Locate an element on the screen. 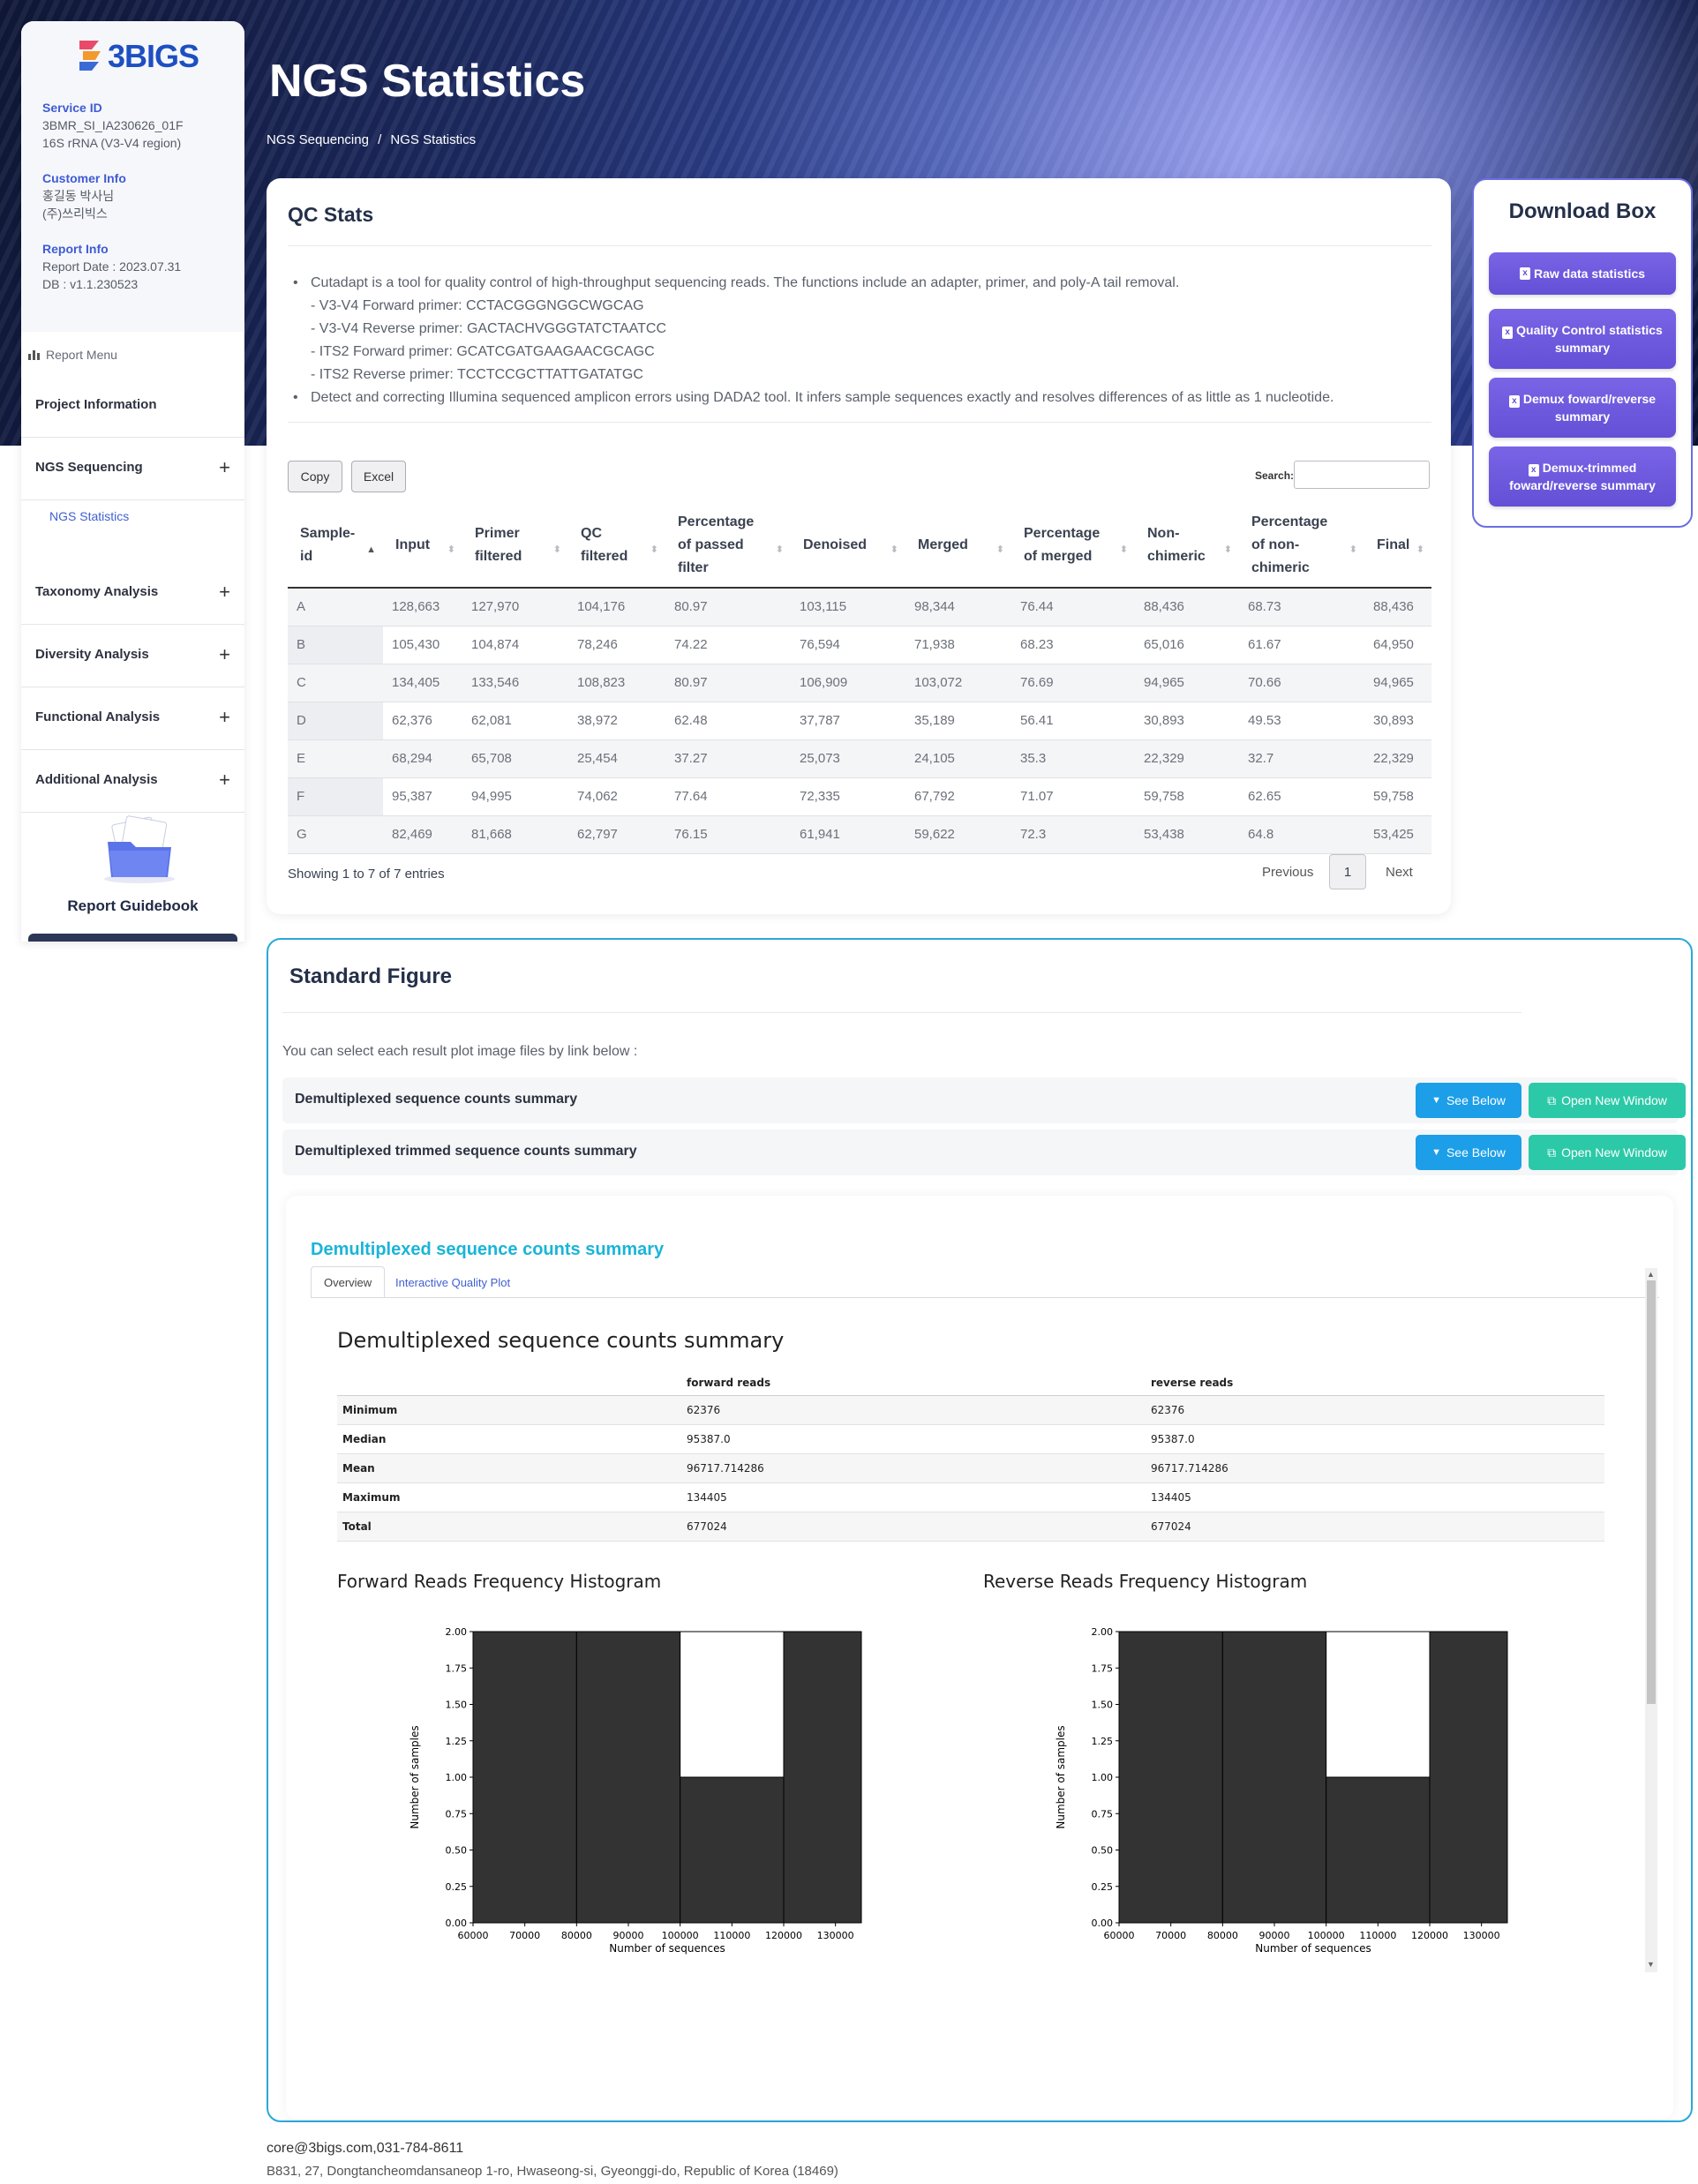 The height and width of the screenshot is (2184, 1698). reverse-histogram-title: Reverse Reads Frequency Histogram is located at coordinates (1146, 1581).